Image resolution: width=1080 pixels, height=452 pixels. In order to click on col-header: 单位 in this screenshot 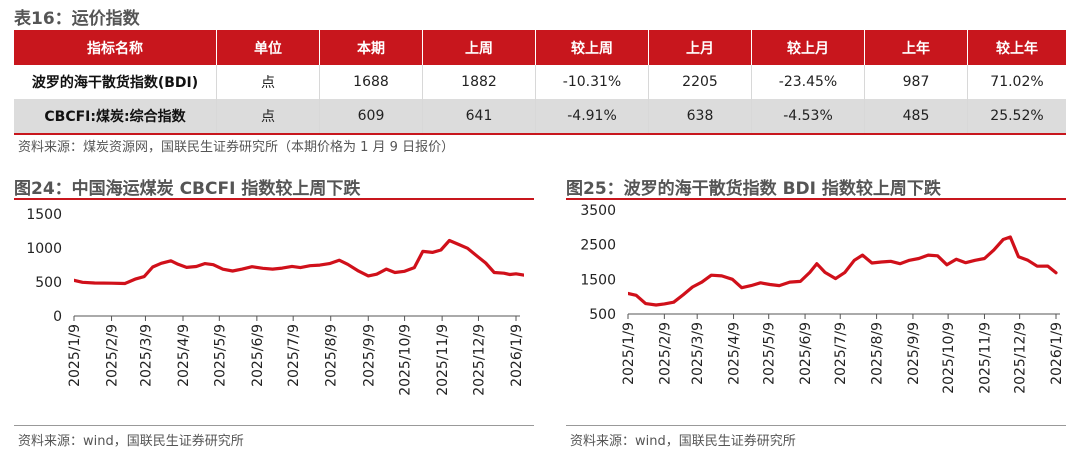, I will do `click(268, 47)`.